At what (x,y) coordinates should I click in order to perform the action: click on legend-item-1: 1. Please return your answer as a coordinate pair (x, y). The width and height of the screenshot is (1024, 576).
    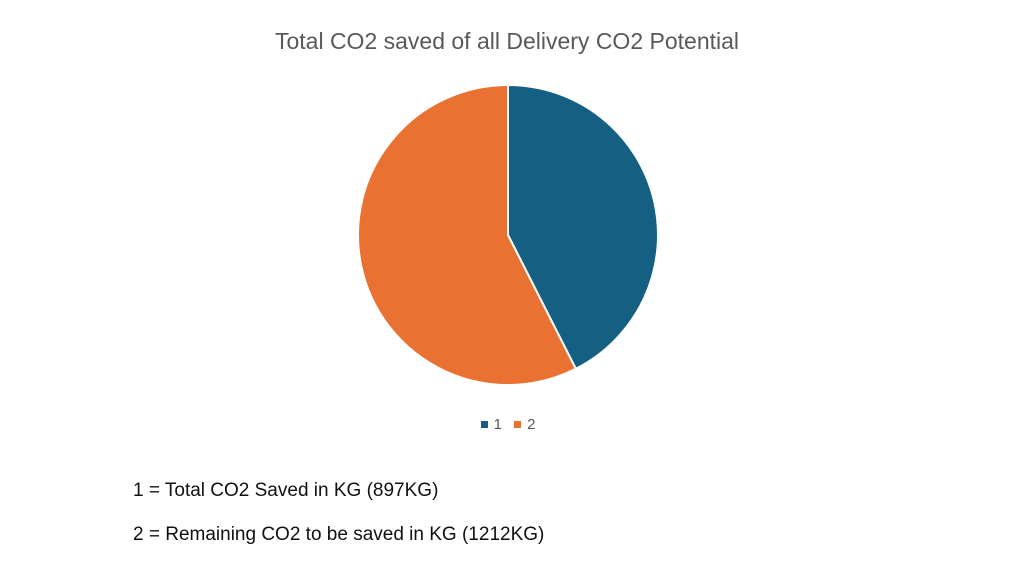
    Looking at the image, I should click on (491, 424).